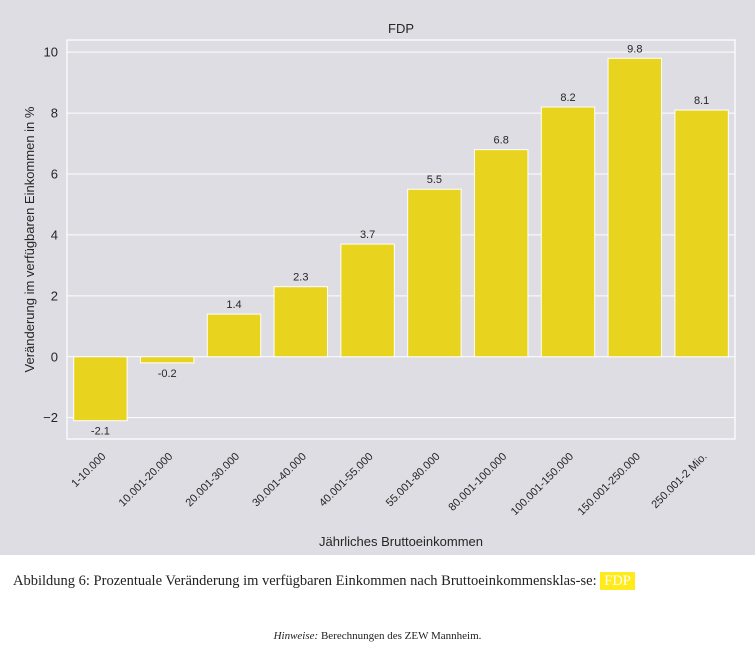 The image size is (755, 658). What do you see at coordinates (51, 52) in the screenshot?
I see `y-tick-label: 10` at bounding box center [51, 52].